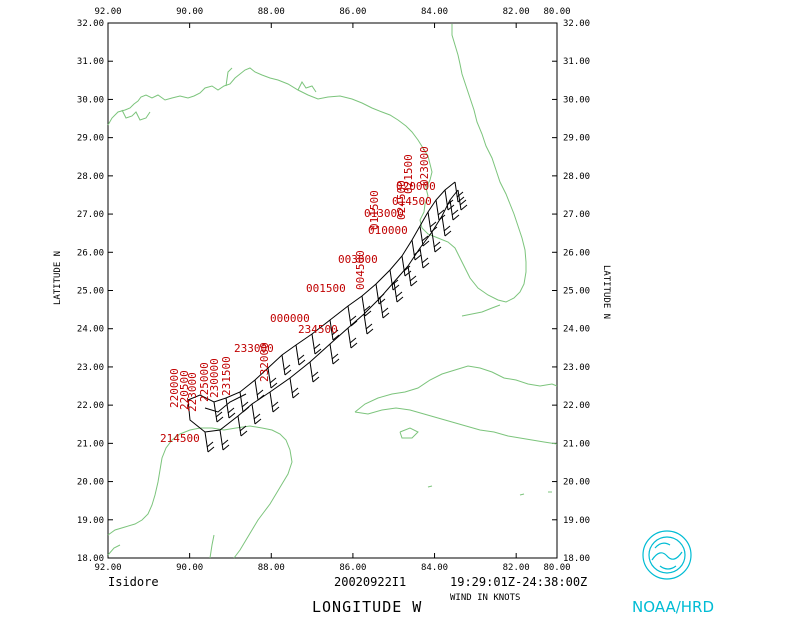 The image size is (800, 644). I want to click on time-label: 003000, so click(358, 259).